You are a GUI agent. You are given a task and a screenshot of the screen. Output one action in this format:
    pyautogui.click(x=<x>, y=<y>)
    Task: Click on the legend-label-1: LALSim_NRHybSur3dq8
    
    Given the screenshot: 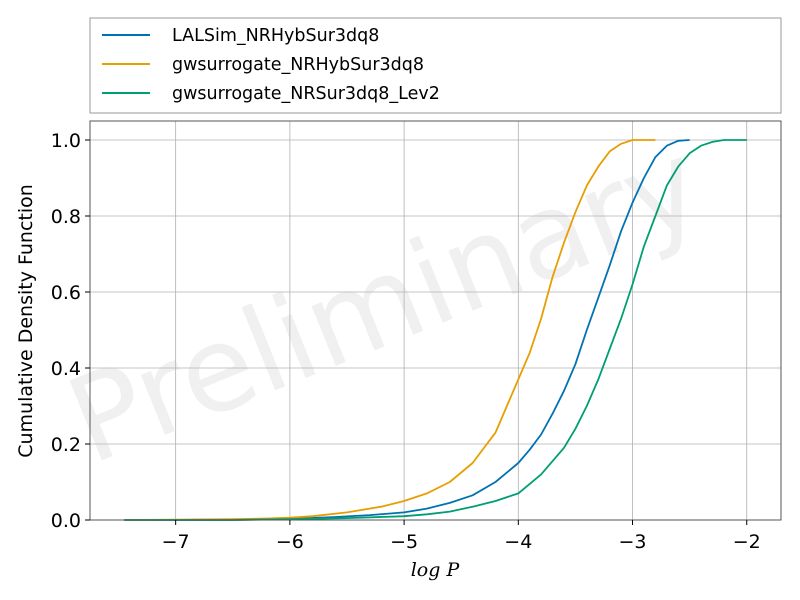 What is the action you would take?
    pyautogui.click(x=275, y=36)
    